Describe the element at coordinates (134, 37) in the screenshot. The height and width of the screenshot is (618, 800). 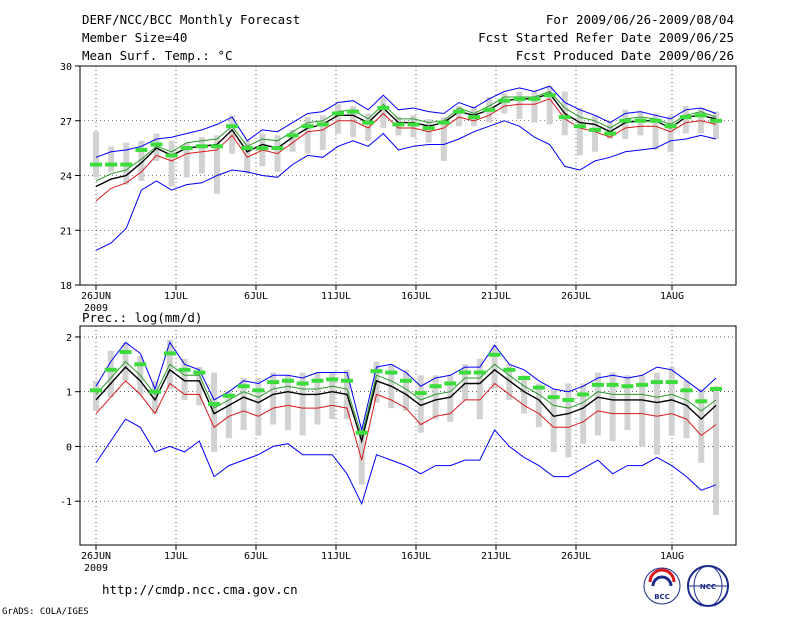
I see `member-size: Member Size=40` at that location.